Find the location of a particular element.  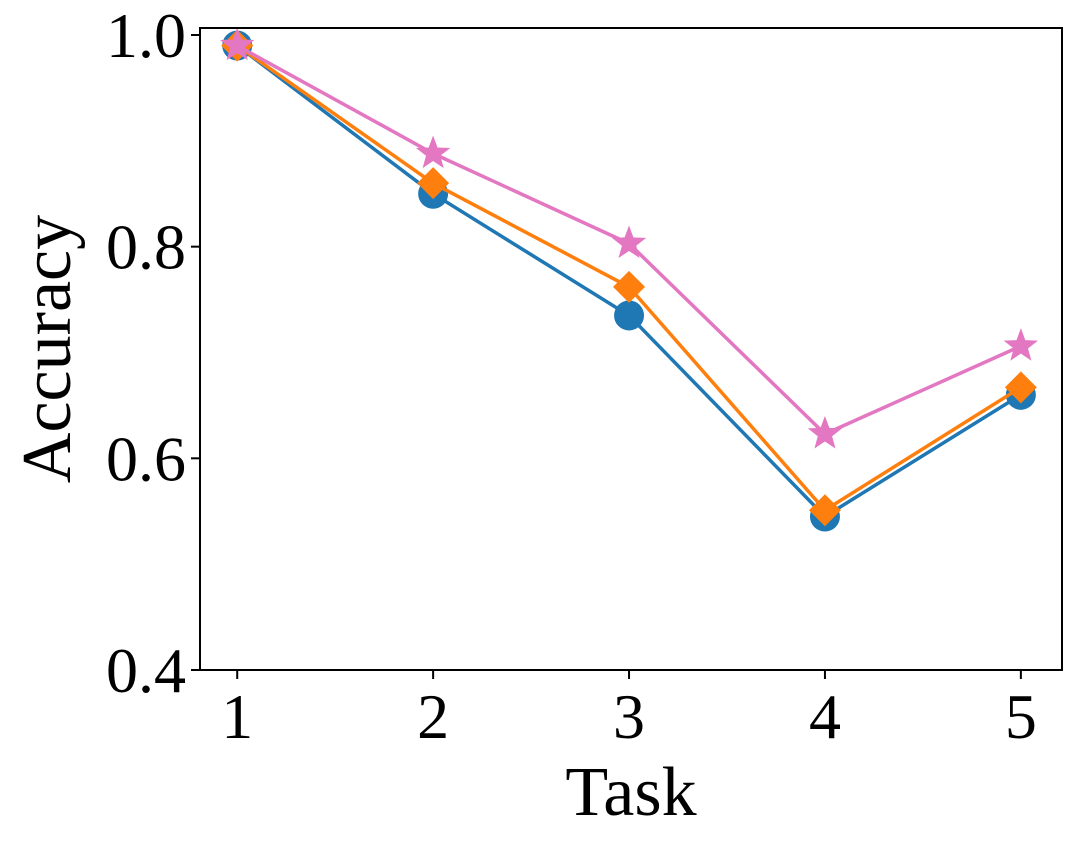

x-tick-label-3: 3 is located at coordinates (629, 716).